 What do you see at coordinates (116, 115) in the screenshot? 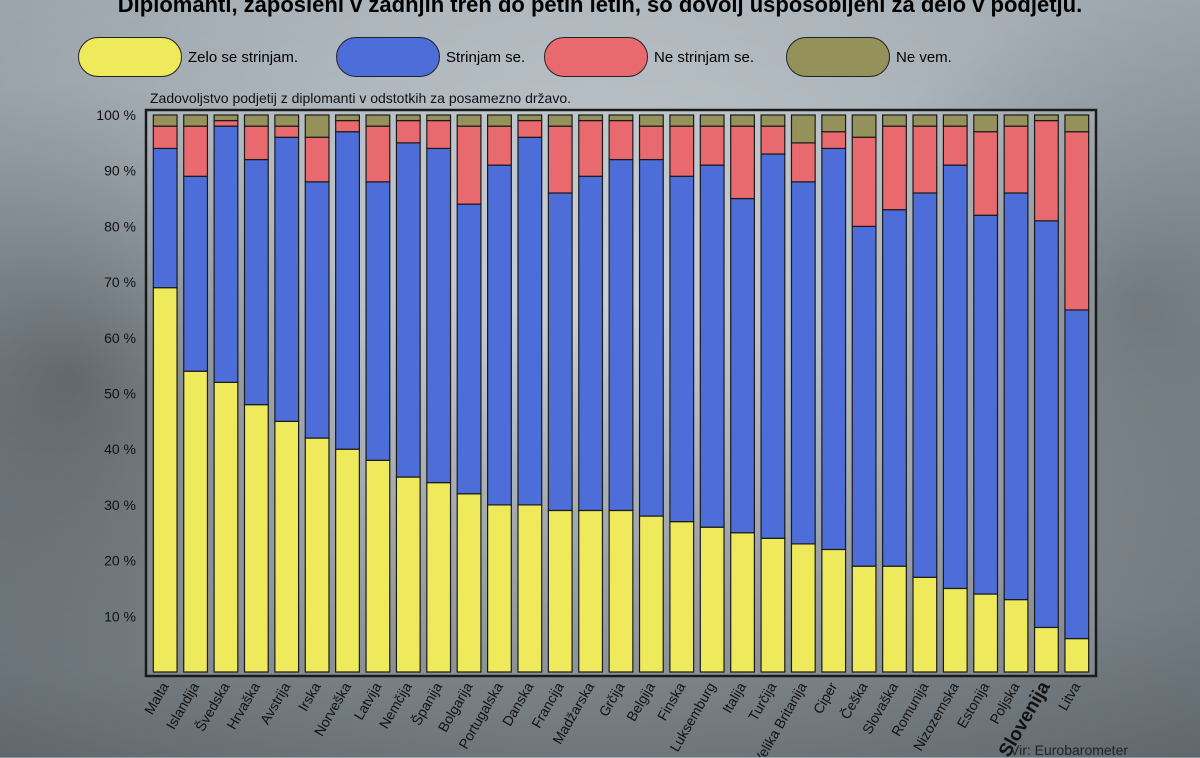
I see `y-tick-label: 100 %` at bounding box center [116, 115].